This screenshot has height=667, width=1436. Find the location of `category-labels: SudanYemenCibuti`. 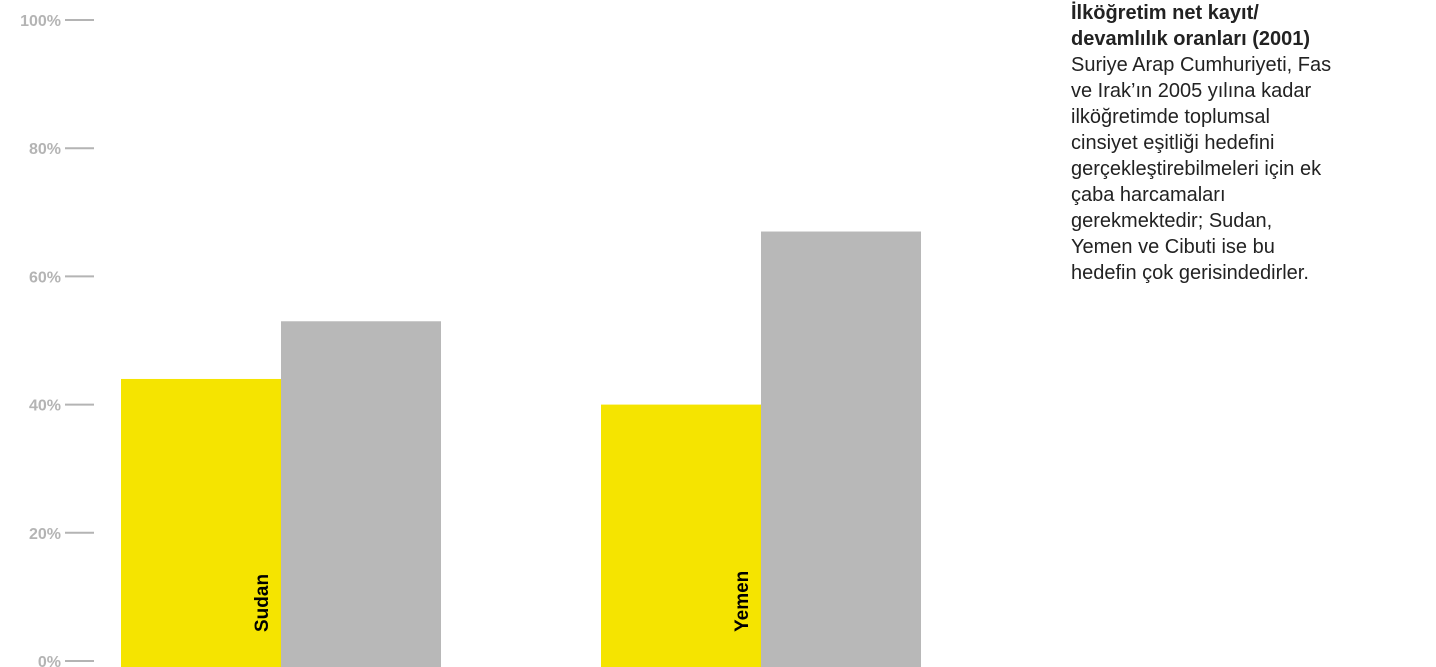

category-labels: SudanYemenCibuti is located at coordinates (502, 601).